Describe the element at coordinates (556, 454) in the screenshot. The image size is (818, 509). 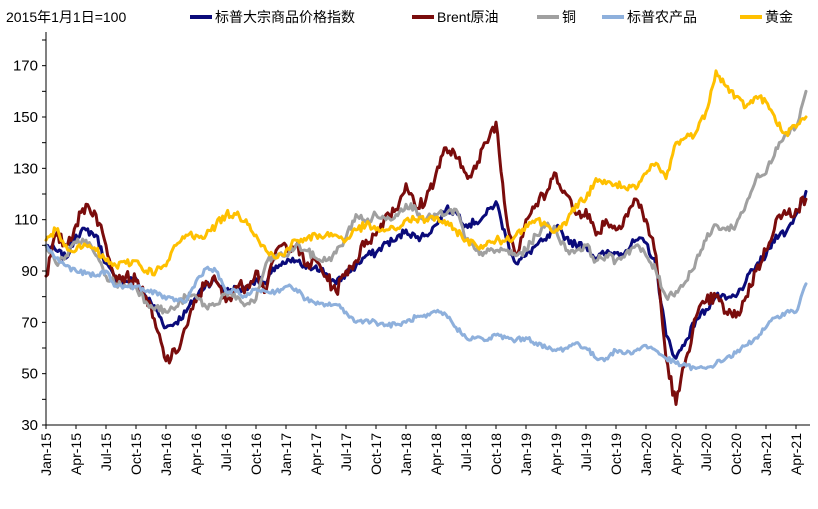
I see `x-tick-label: Apr-19` at that location.